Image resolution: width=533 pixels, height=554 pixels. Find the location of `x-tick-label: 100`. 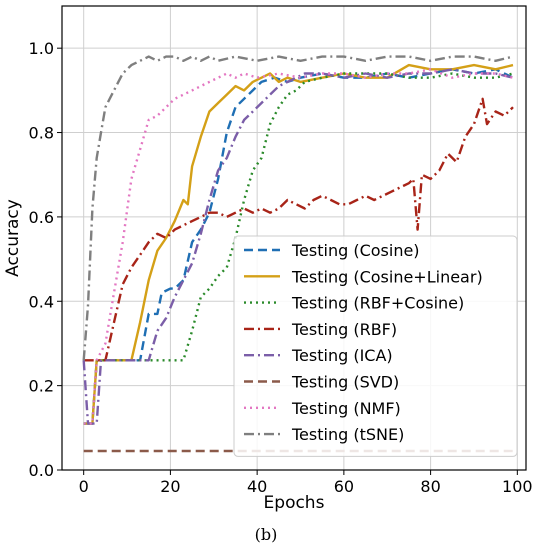

x-tick-label: 100 is located at coordinates (517, 486).